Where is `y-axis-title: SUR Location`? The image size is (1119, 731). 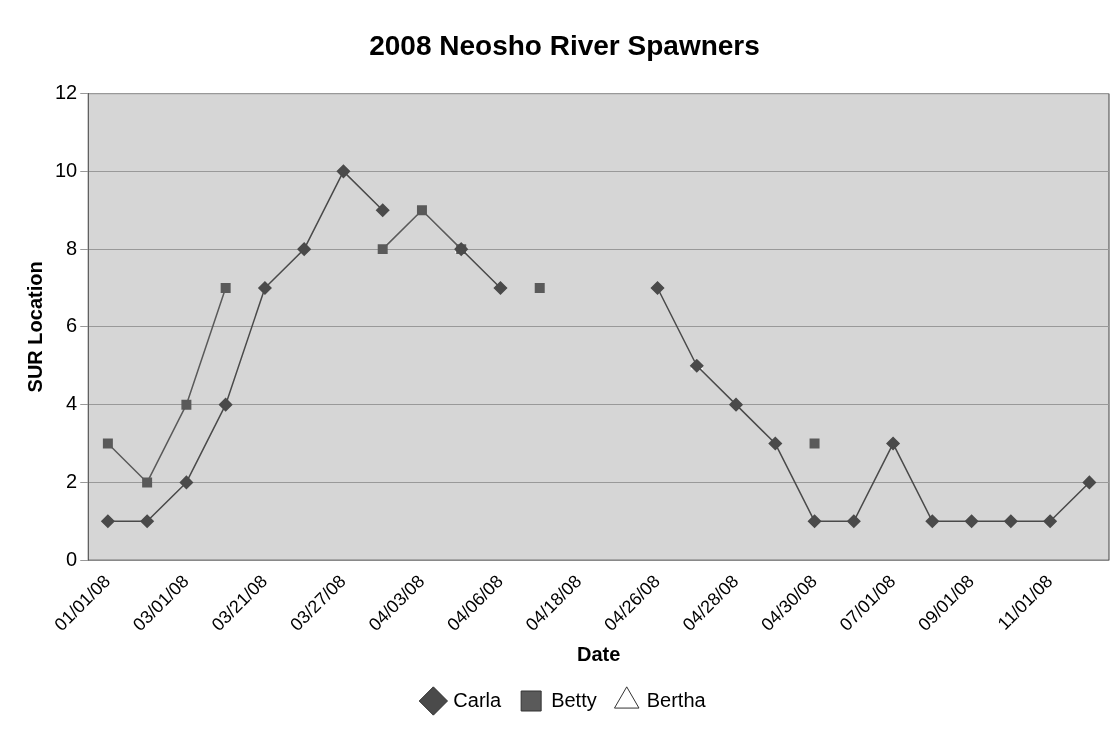
y-axis-title: SUR Location is located at coordinates (34, 327).